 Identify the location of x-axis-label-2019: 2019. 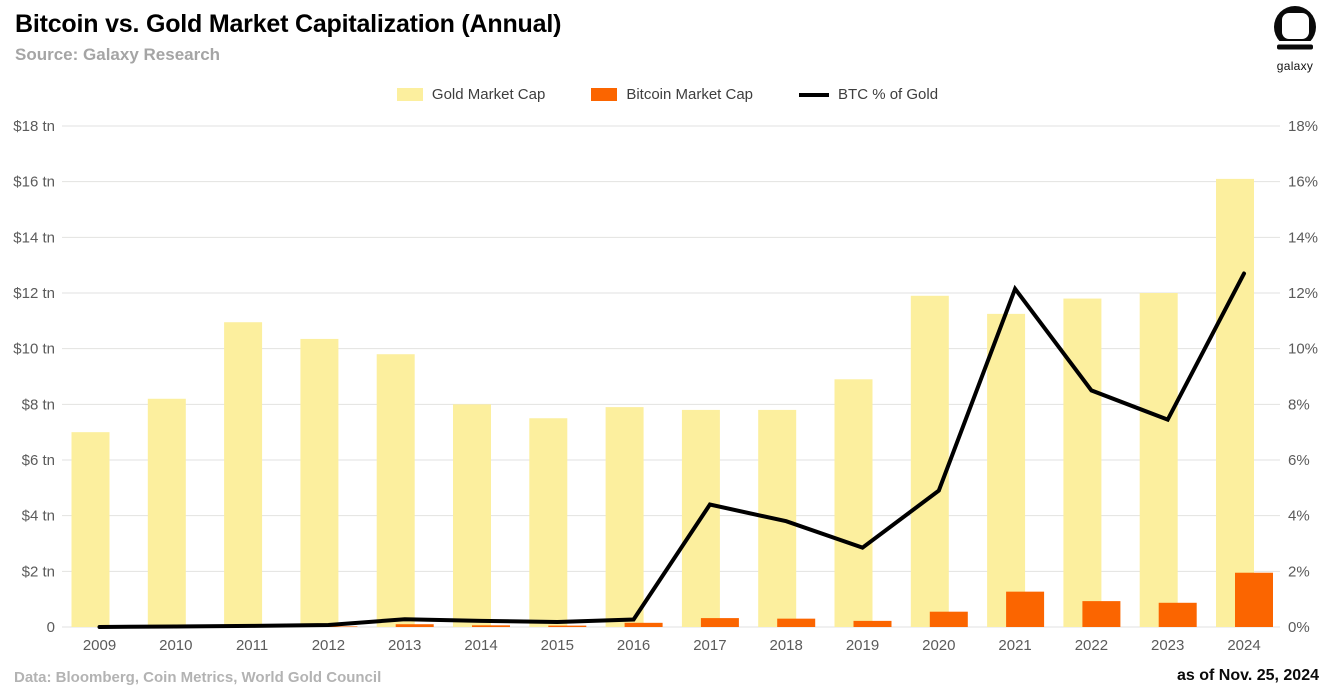
(862, 645).